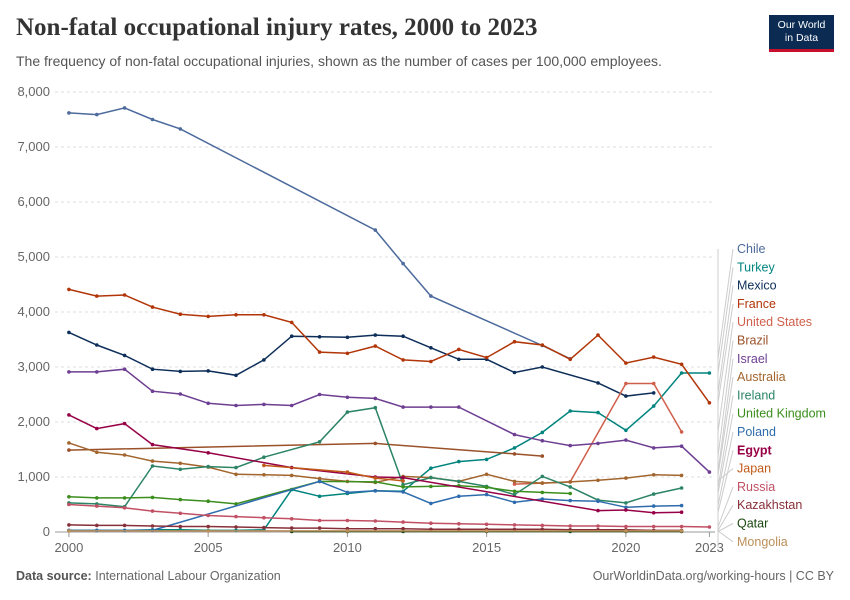  I want to click on series-poland, so click(375, 506).